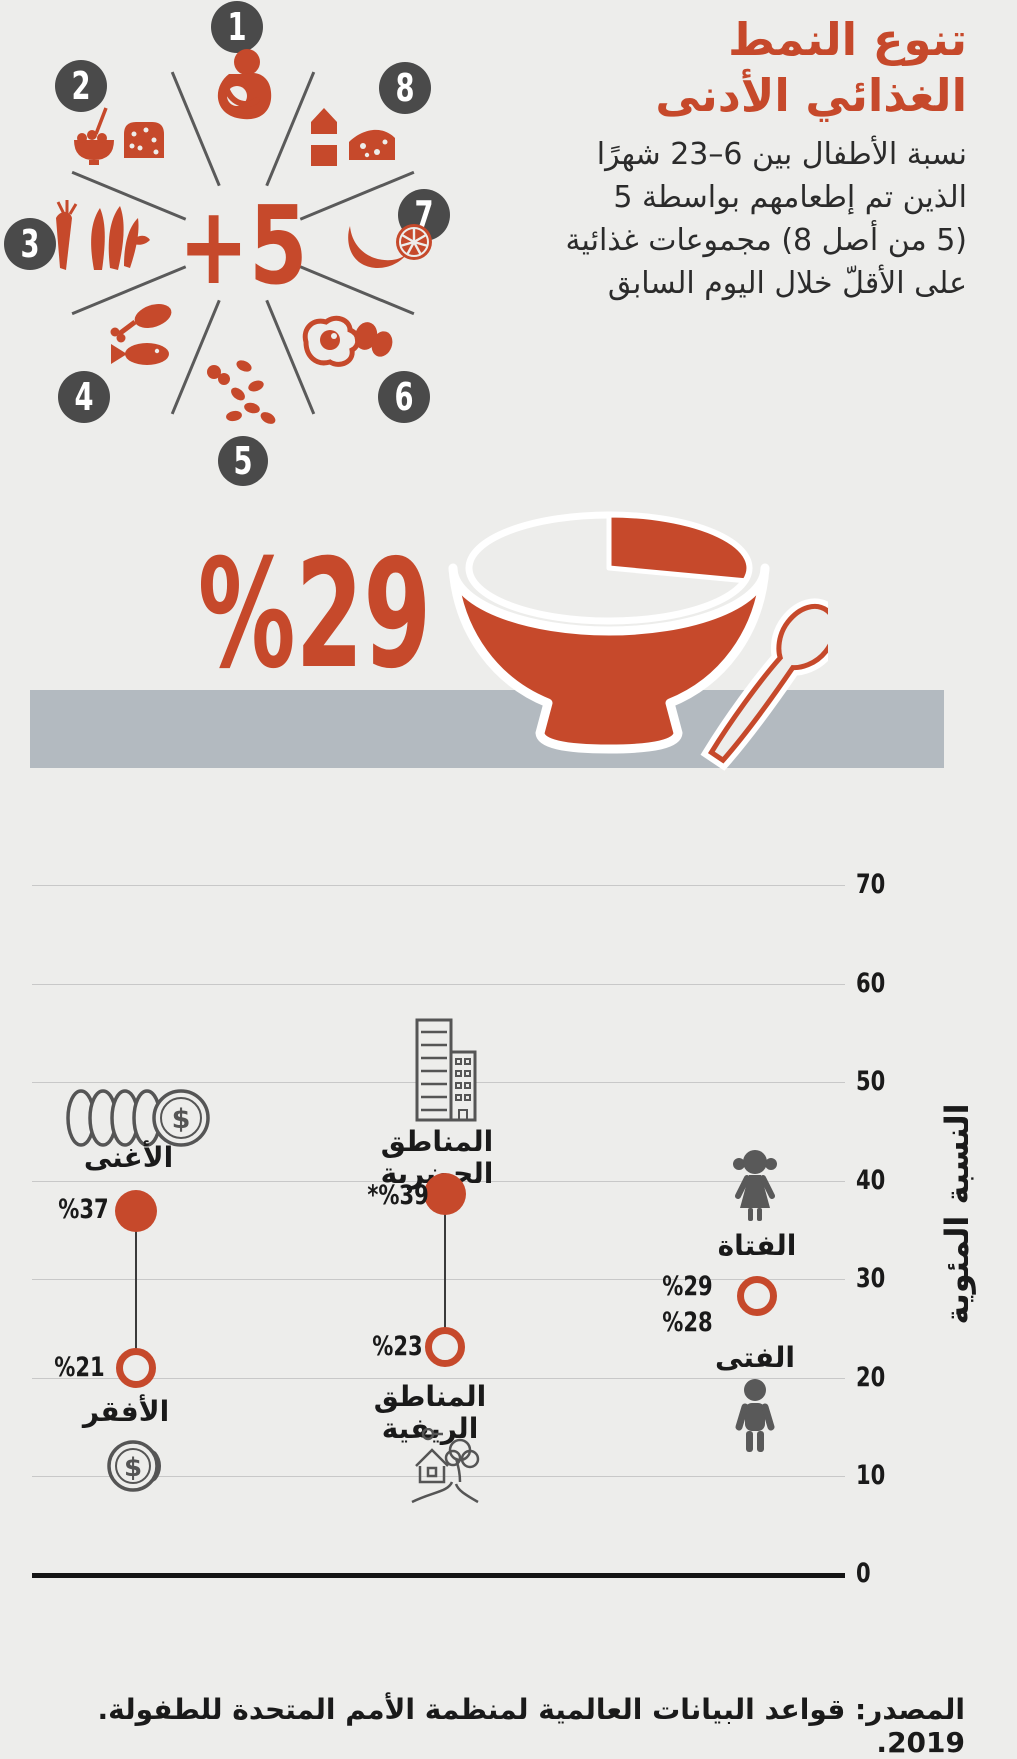 This screenshot has height=1759, width=1017. What do you see at coordinates (136, 1368) in the screenshot?
I see `poorest-marker` at bounding box center [136, 1368].